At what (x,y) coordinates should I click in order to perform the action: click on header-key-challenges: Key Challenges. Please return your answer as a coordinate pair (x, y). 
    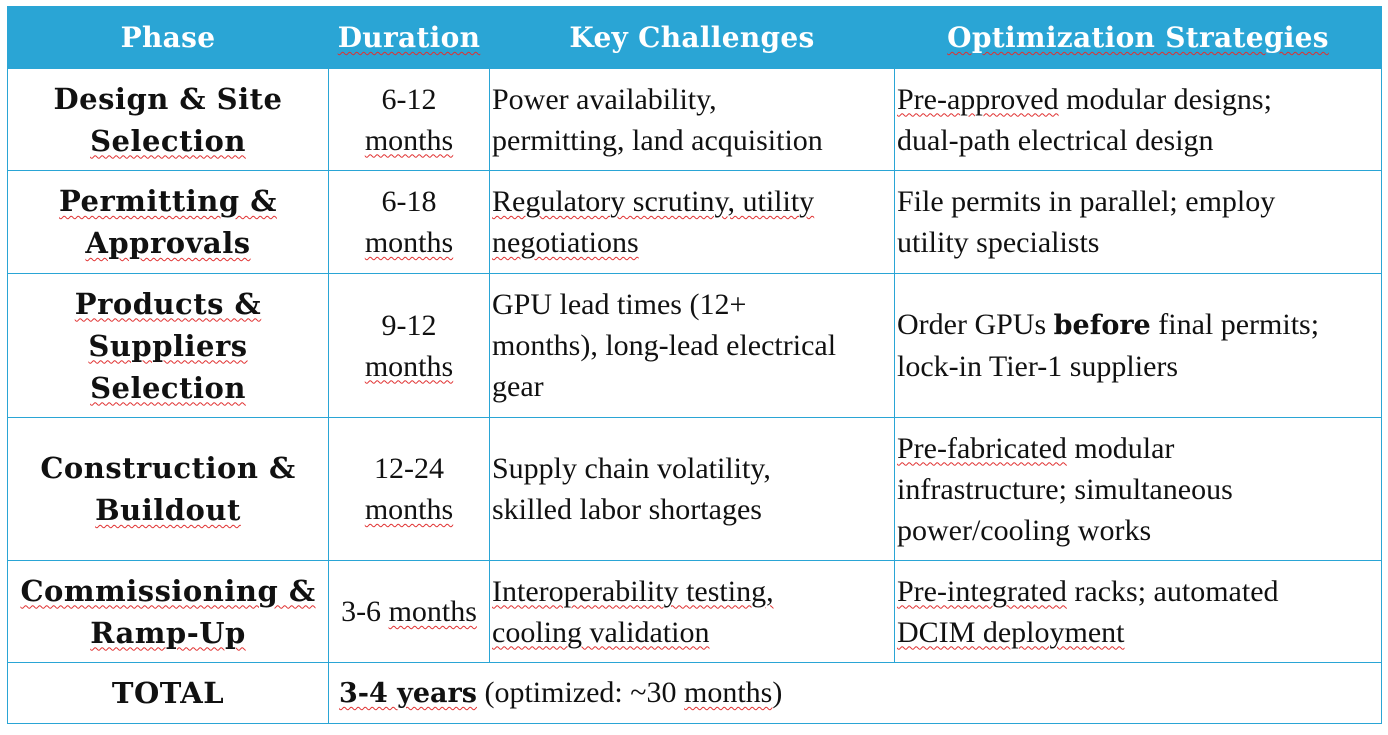
    Looking at the image, I should click on (692, 37).